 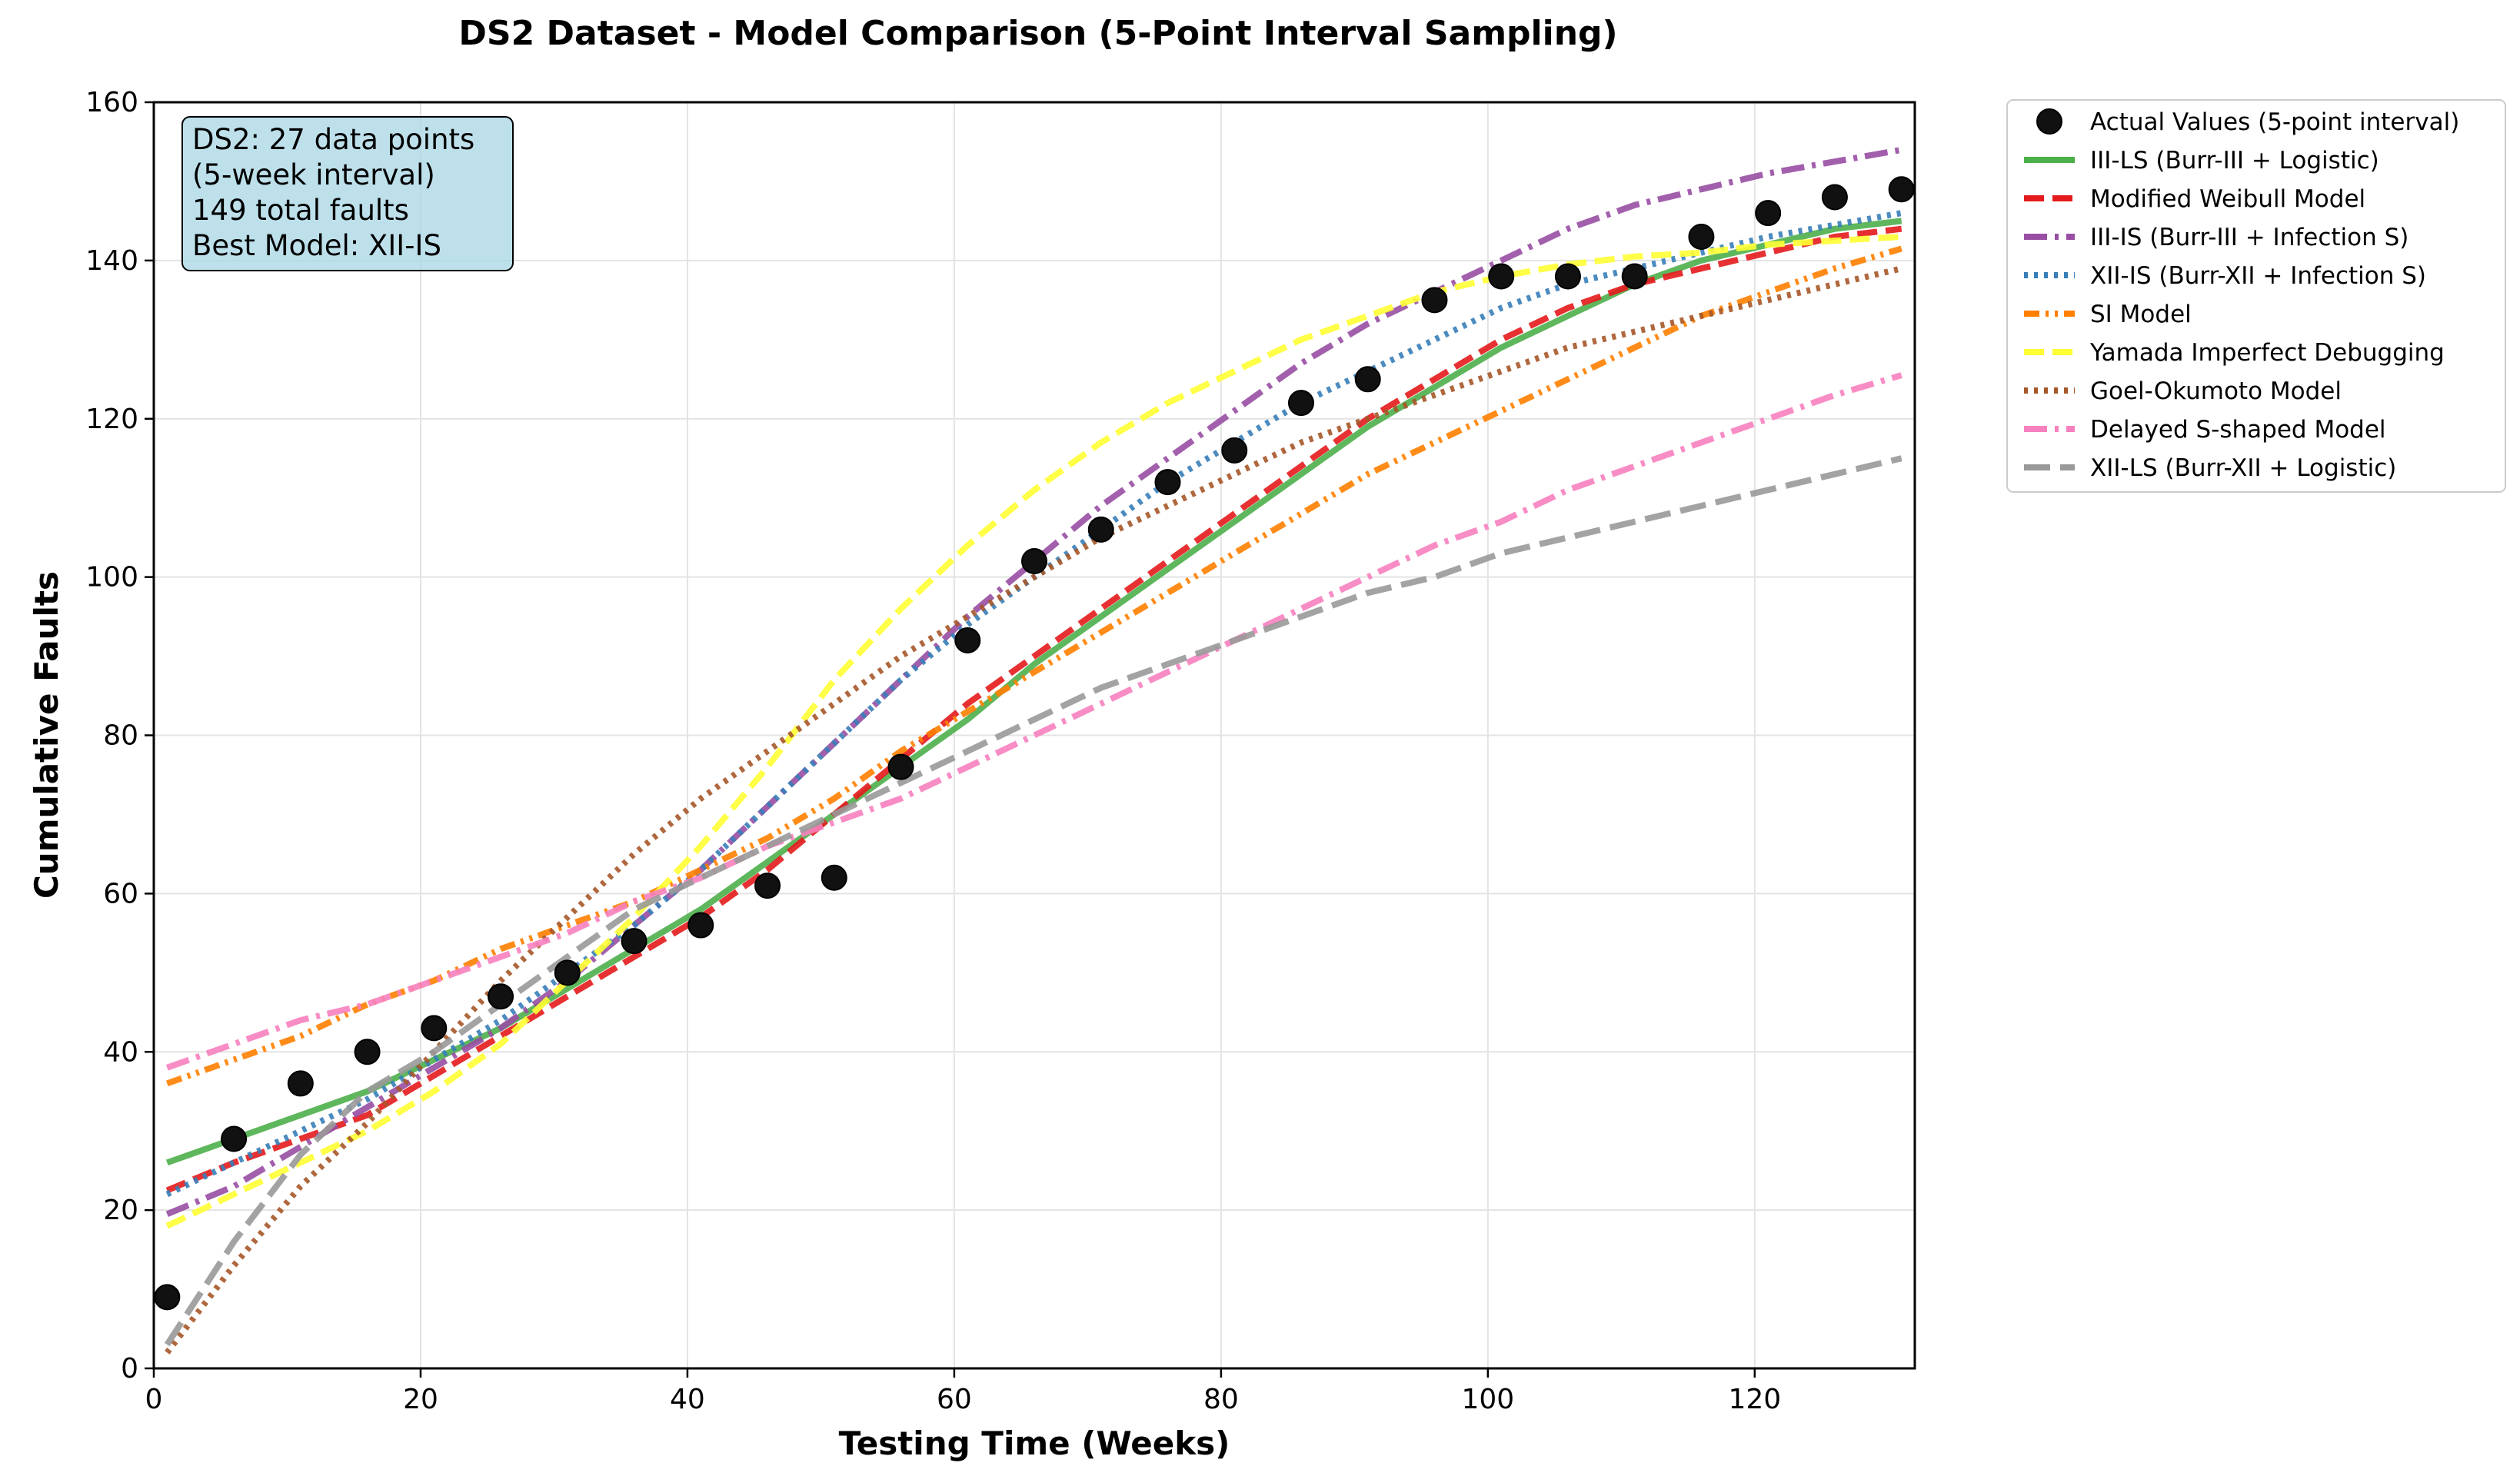 I want to click on y-tick-label: 40, so click(x=120, y=1052).